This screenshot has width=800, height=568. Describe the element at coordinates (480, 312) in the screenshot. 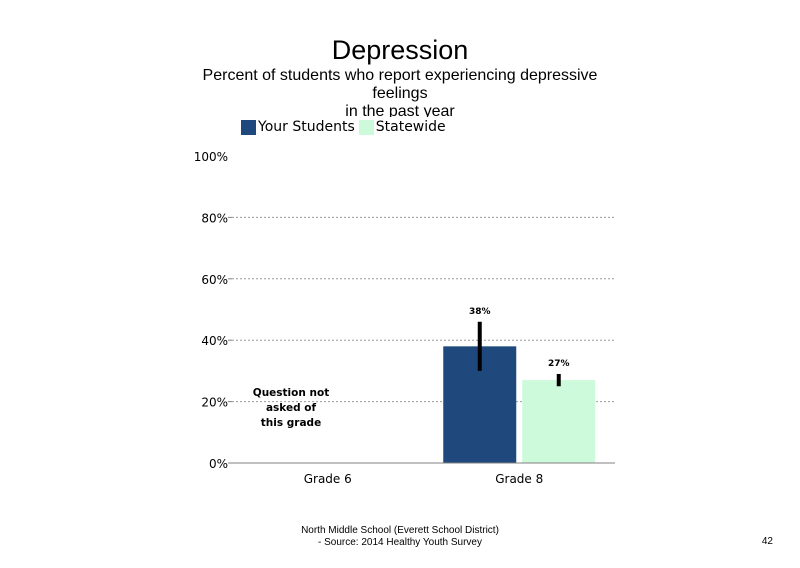

I see `data-label: 38%` at that location.